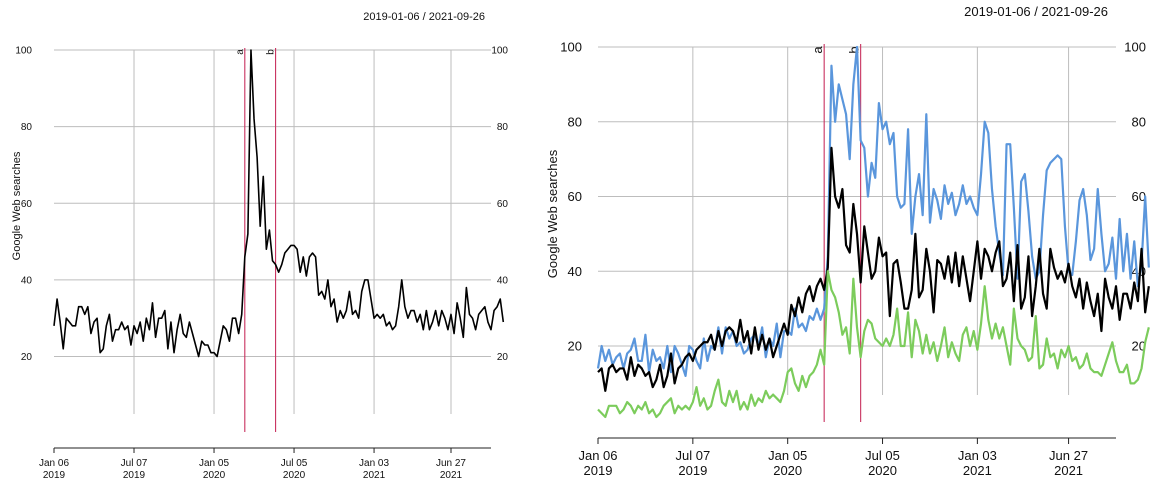 The image size is (1161, 484). I want to click on left-chart-event-label-a: a, so click(240, 52).